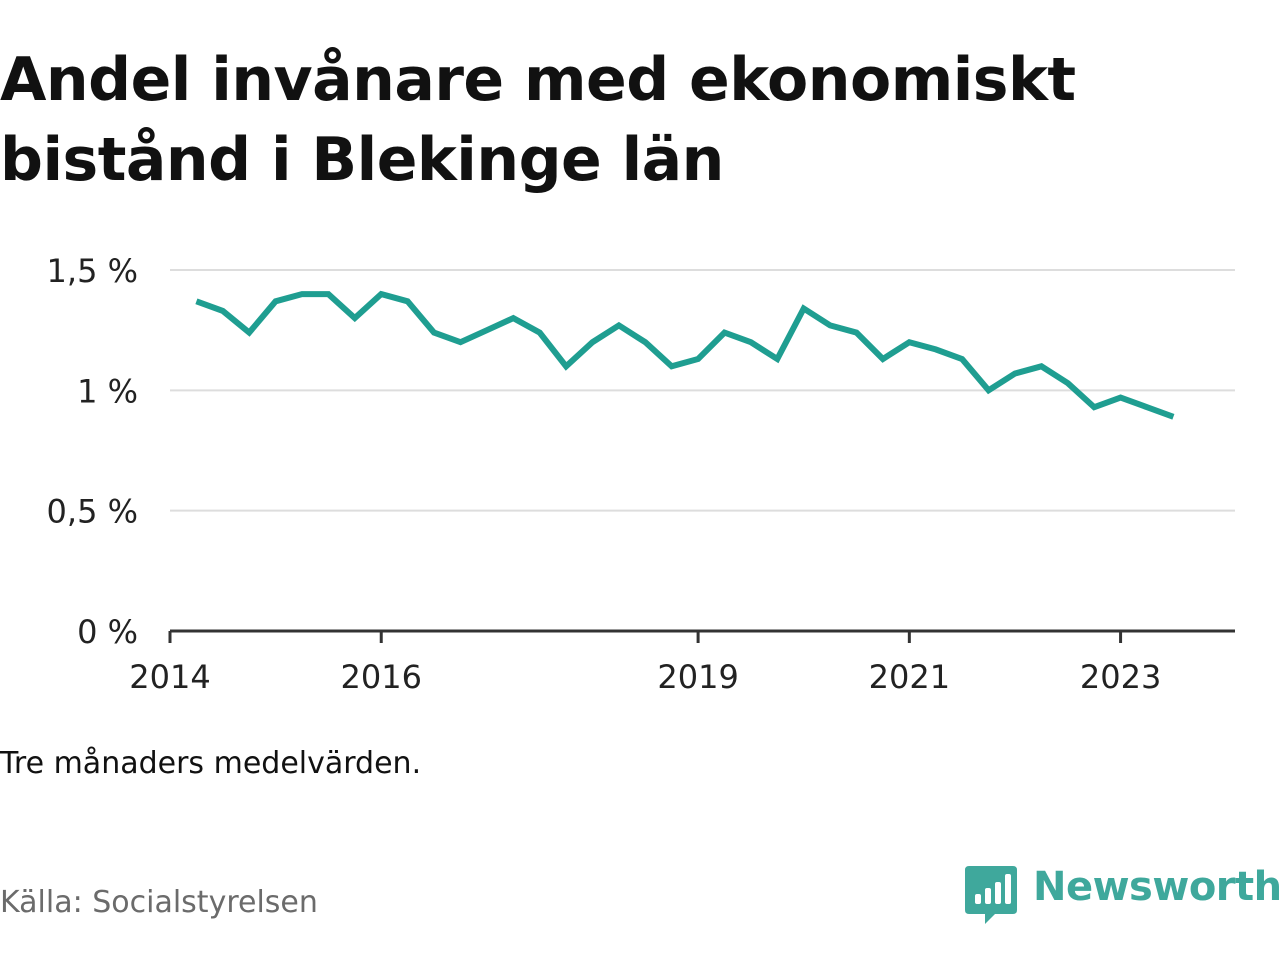 The image size is (1280, 960). What do you see at coordinates (381, 677) in the screenshot?
I see `x-tick-label: 2016` at bounding box center [381, 677].